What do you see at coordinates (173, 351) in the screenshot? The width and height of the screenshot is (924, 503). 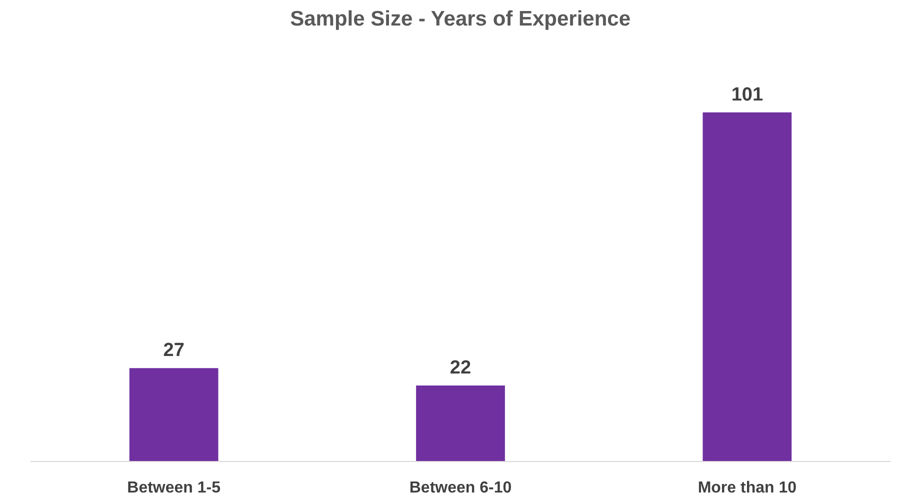 I see `data-label: 27` at bounding box center [173, 351].